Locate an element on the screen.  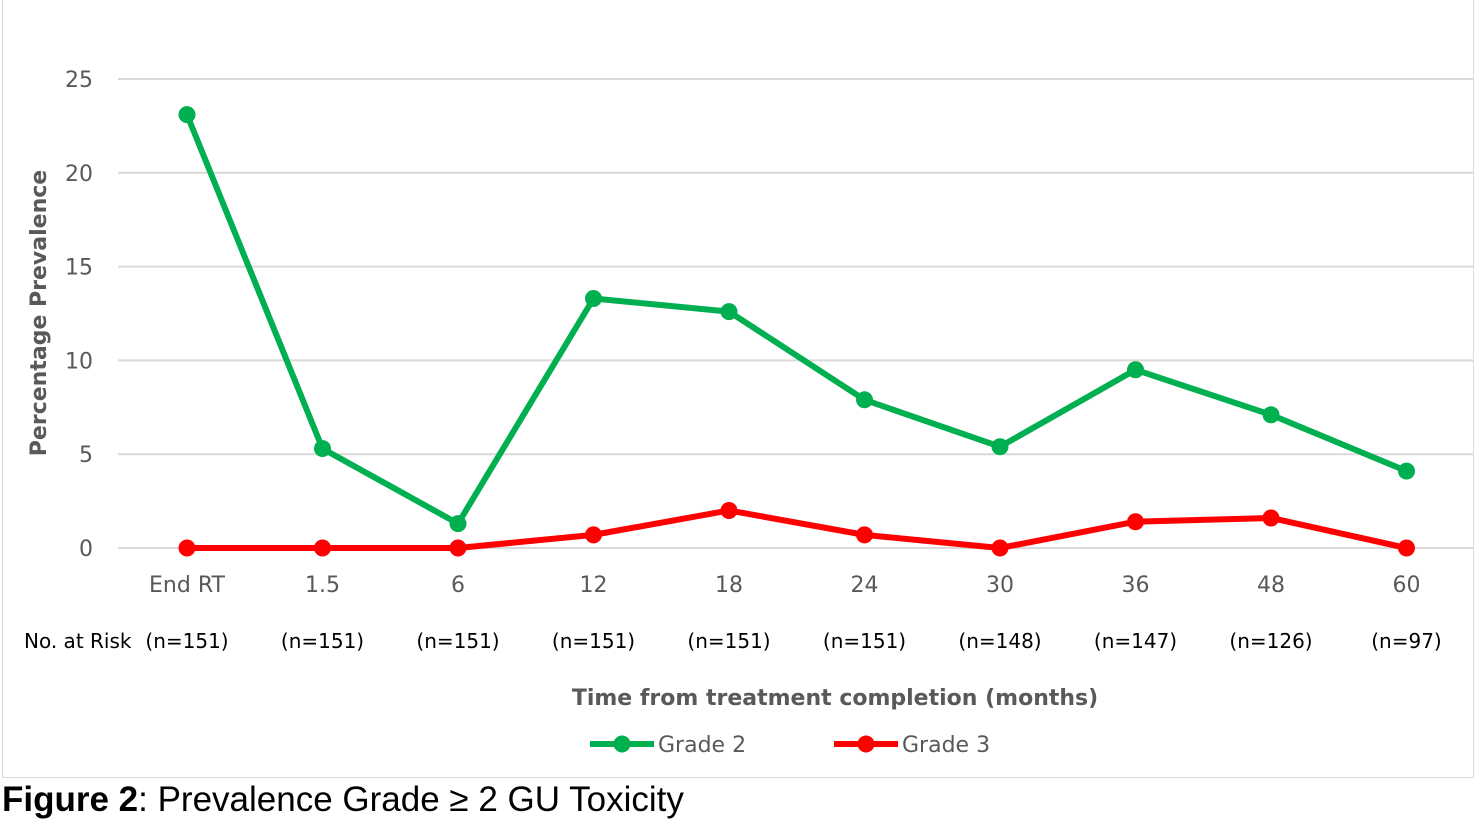
risk-count: (n=147) is located at coordinates (1135, 641).